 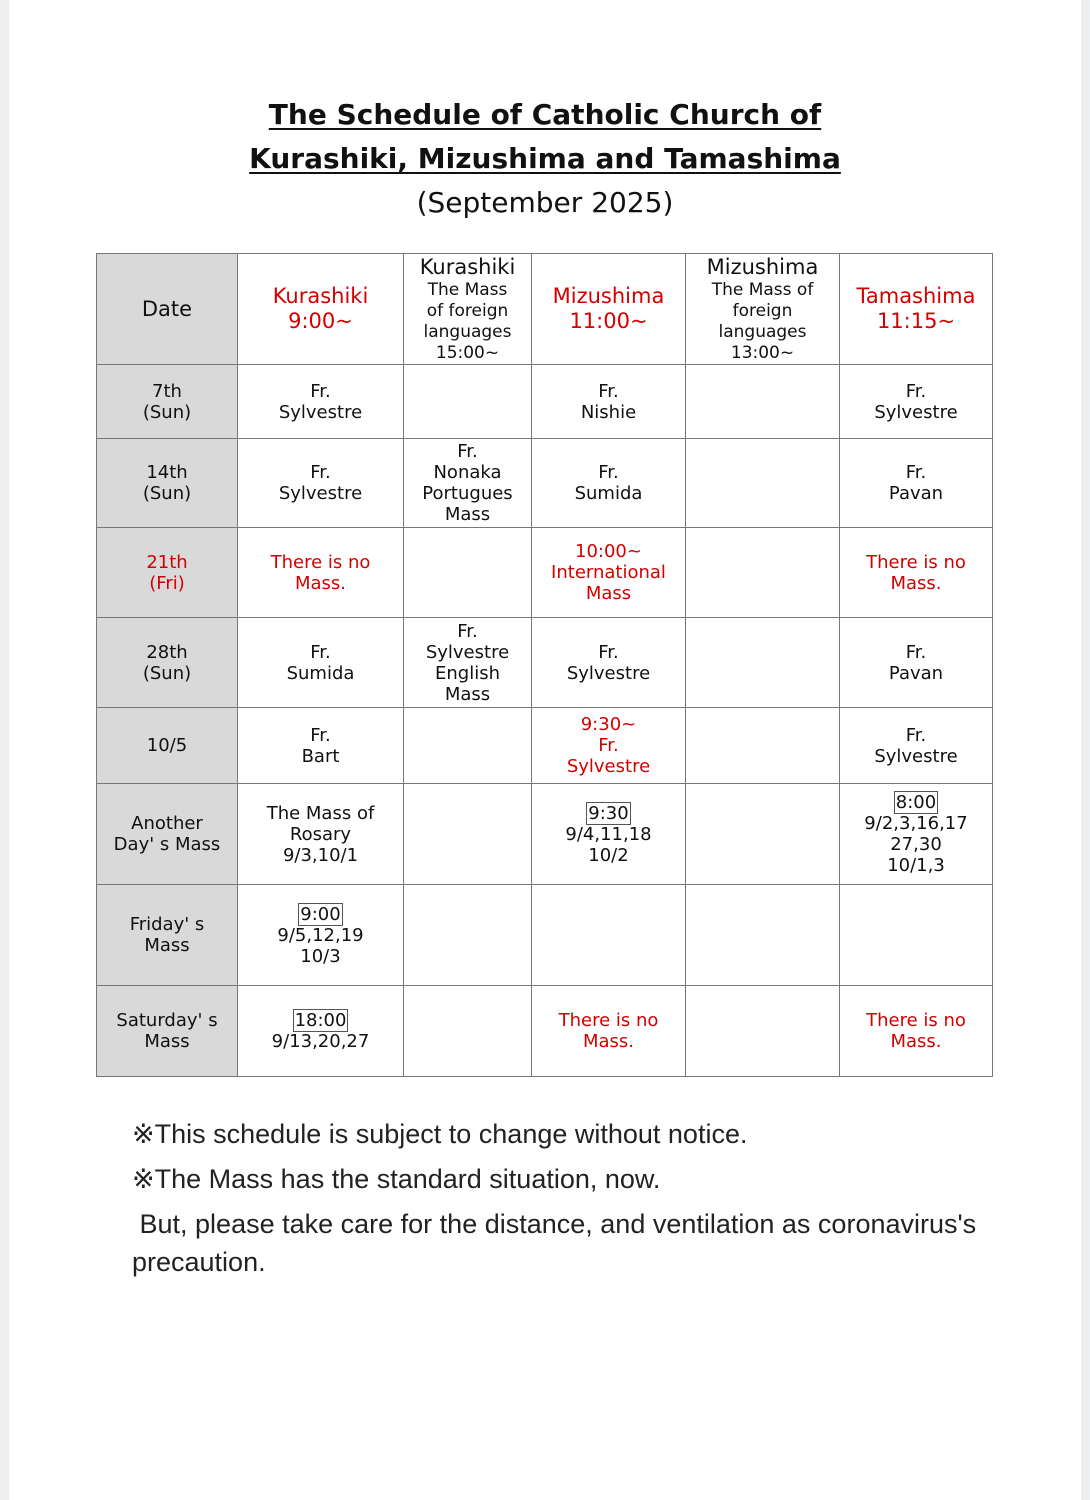 I want to click on schedule-cell: The Mass of Rosary 9/3,10/1, so click(x=320, y=834).